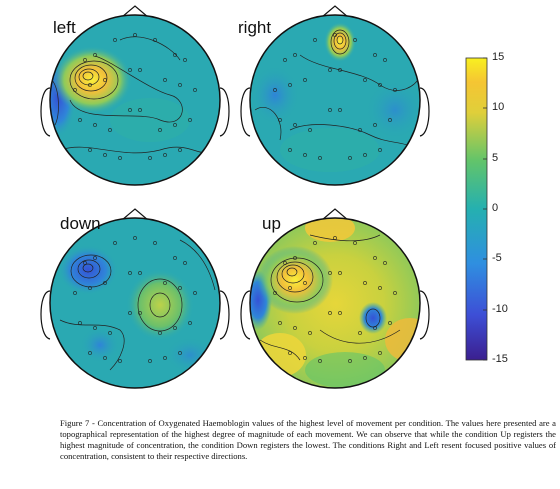  I want to click on topoplot-right, so click(335, 95).